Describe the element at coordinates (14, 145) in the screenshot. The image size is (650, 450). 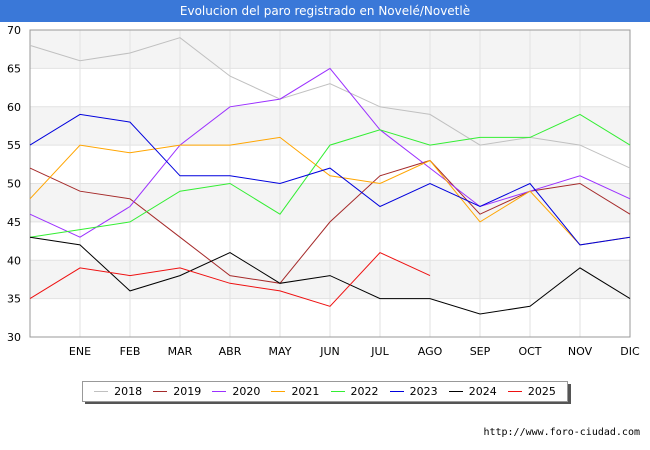
I see `y-tick-label: 55` at that location.